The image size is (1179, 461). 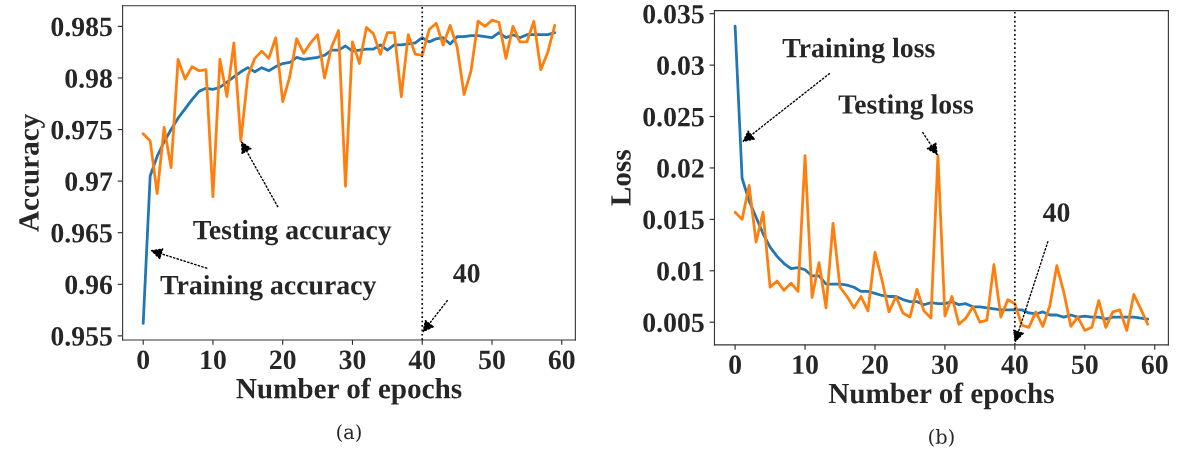 What do you see at coordinates (268, 288) in the screenshot?
I see `annotation: Training accuracy` at bounding box center [268, 288].